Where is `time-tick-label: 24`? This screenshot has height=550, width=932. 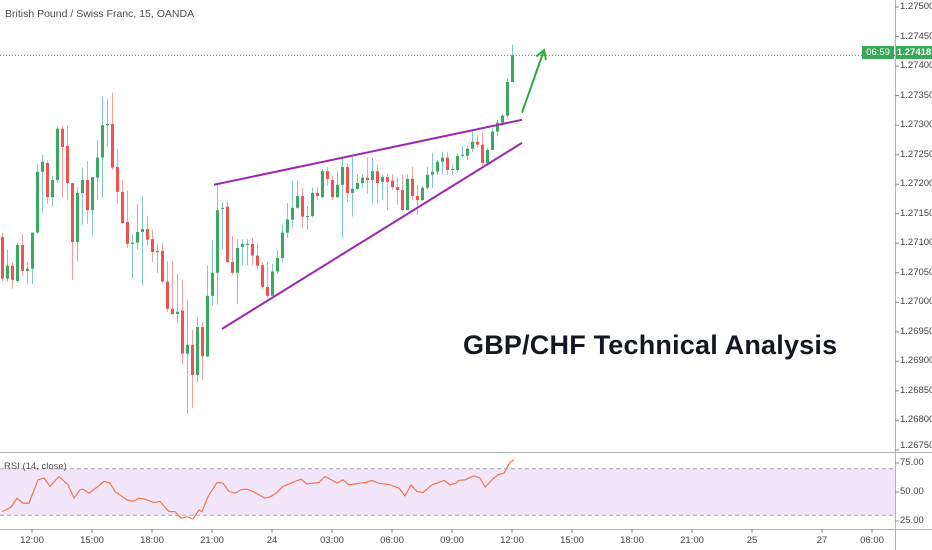
time-tick-label: 24 is located at coordinates (272, 540).